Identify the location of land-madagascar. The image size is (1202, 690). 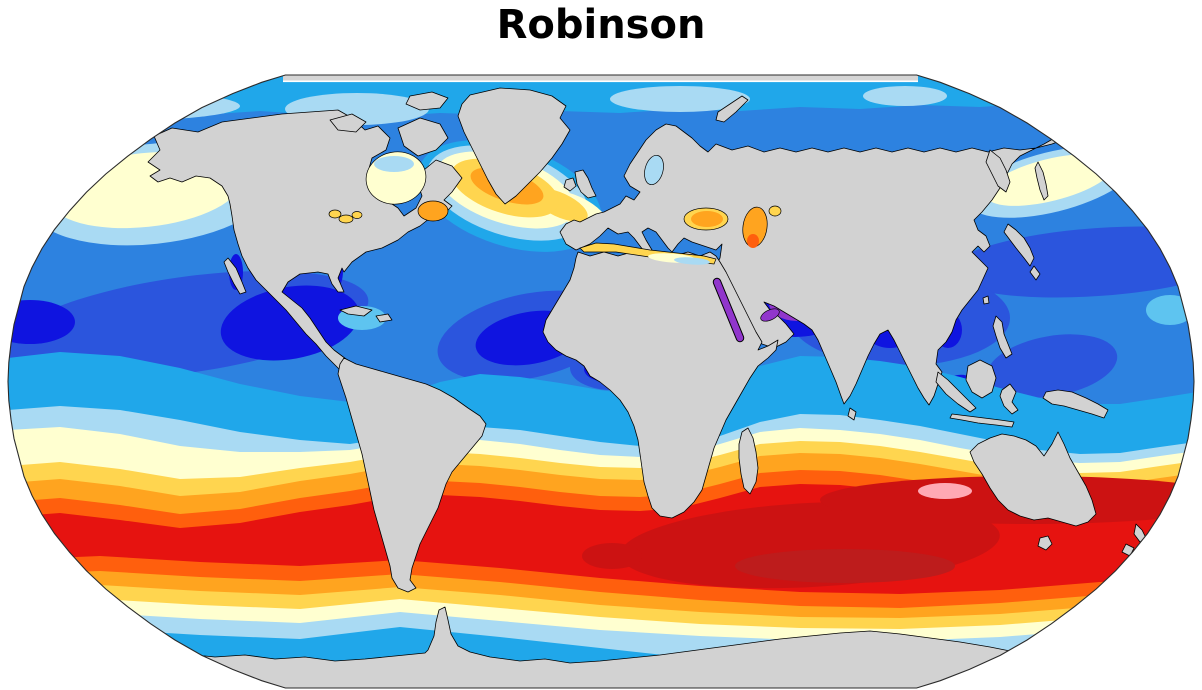
(748, 461).